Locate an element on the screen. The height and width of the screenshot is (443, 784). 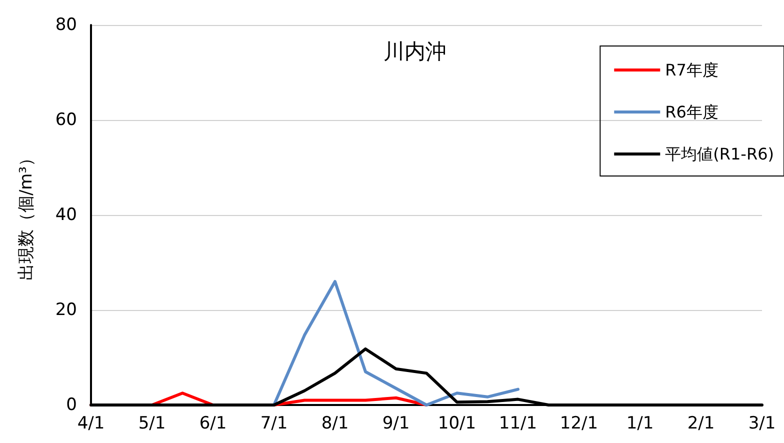
y-axis-title: 出現数（個/m³） is located at coordinates (26, 215).